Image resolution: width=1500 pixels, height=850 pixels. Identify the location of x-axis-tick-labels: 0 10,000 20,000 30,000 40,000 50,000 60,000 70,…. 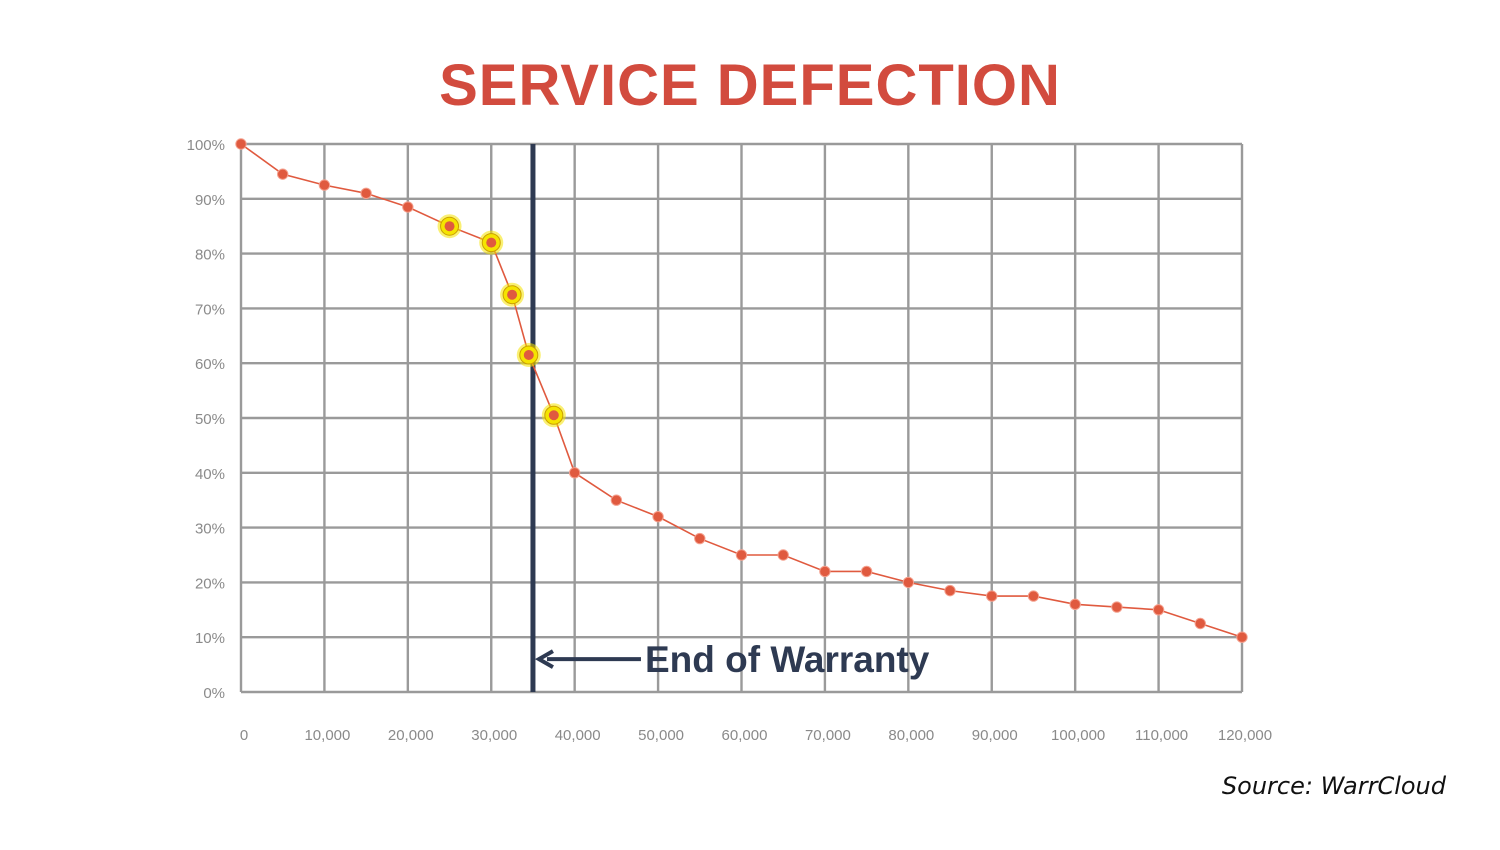
(756, 735).